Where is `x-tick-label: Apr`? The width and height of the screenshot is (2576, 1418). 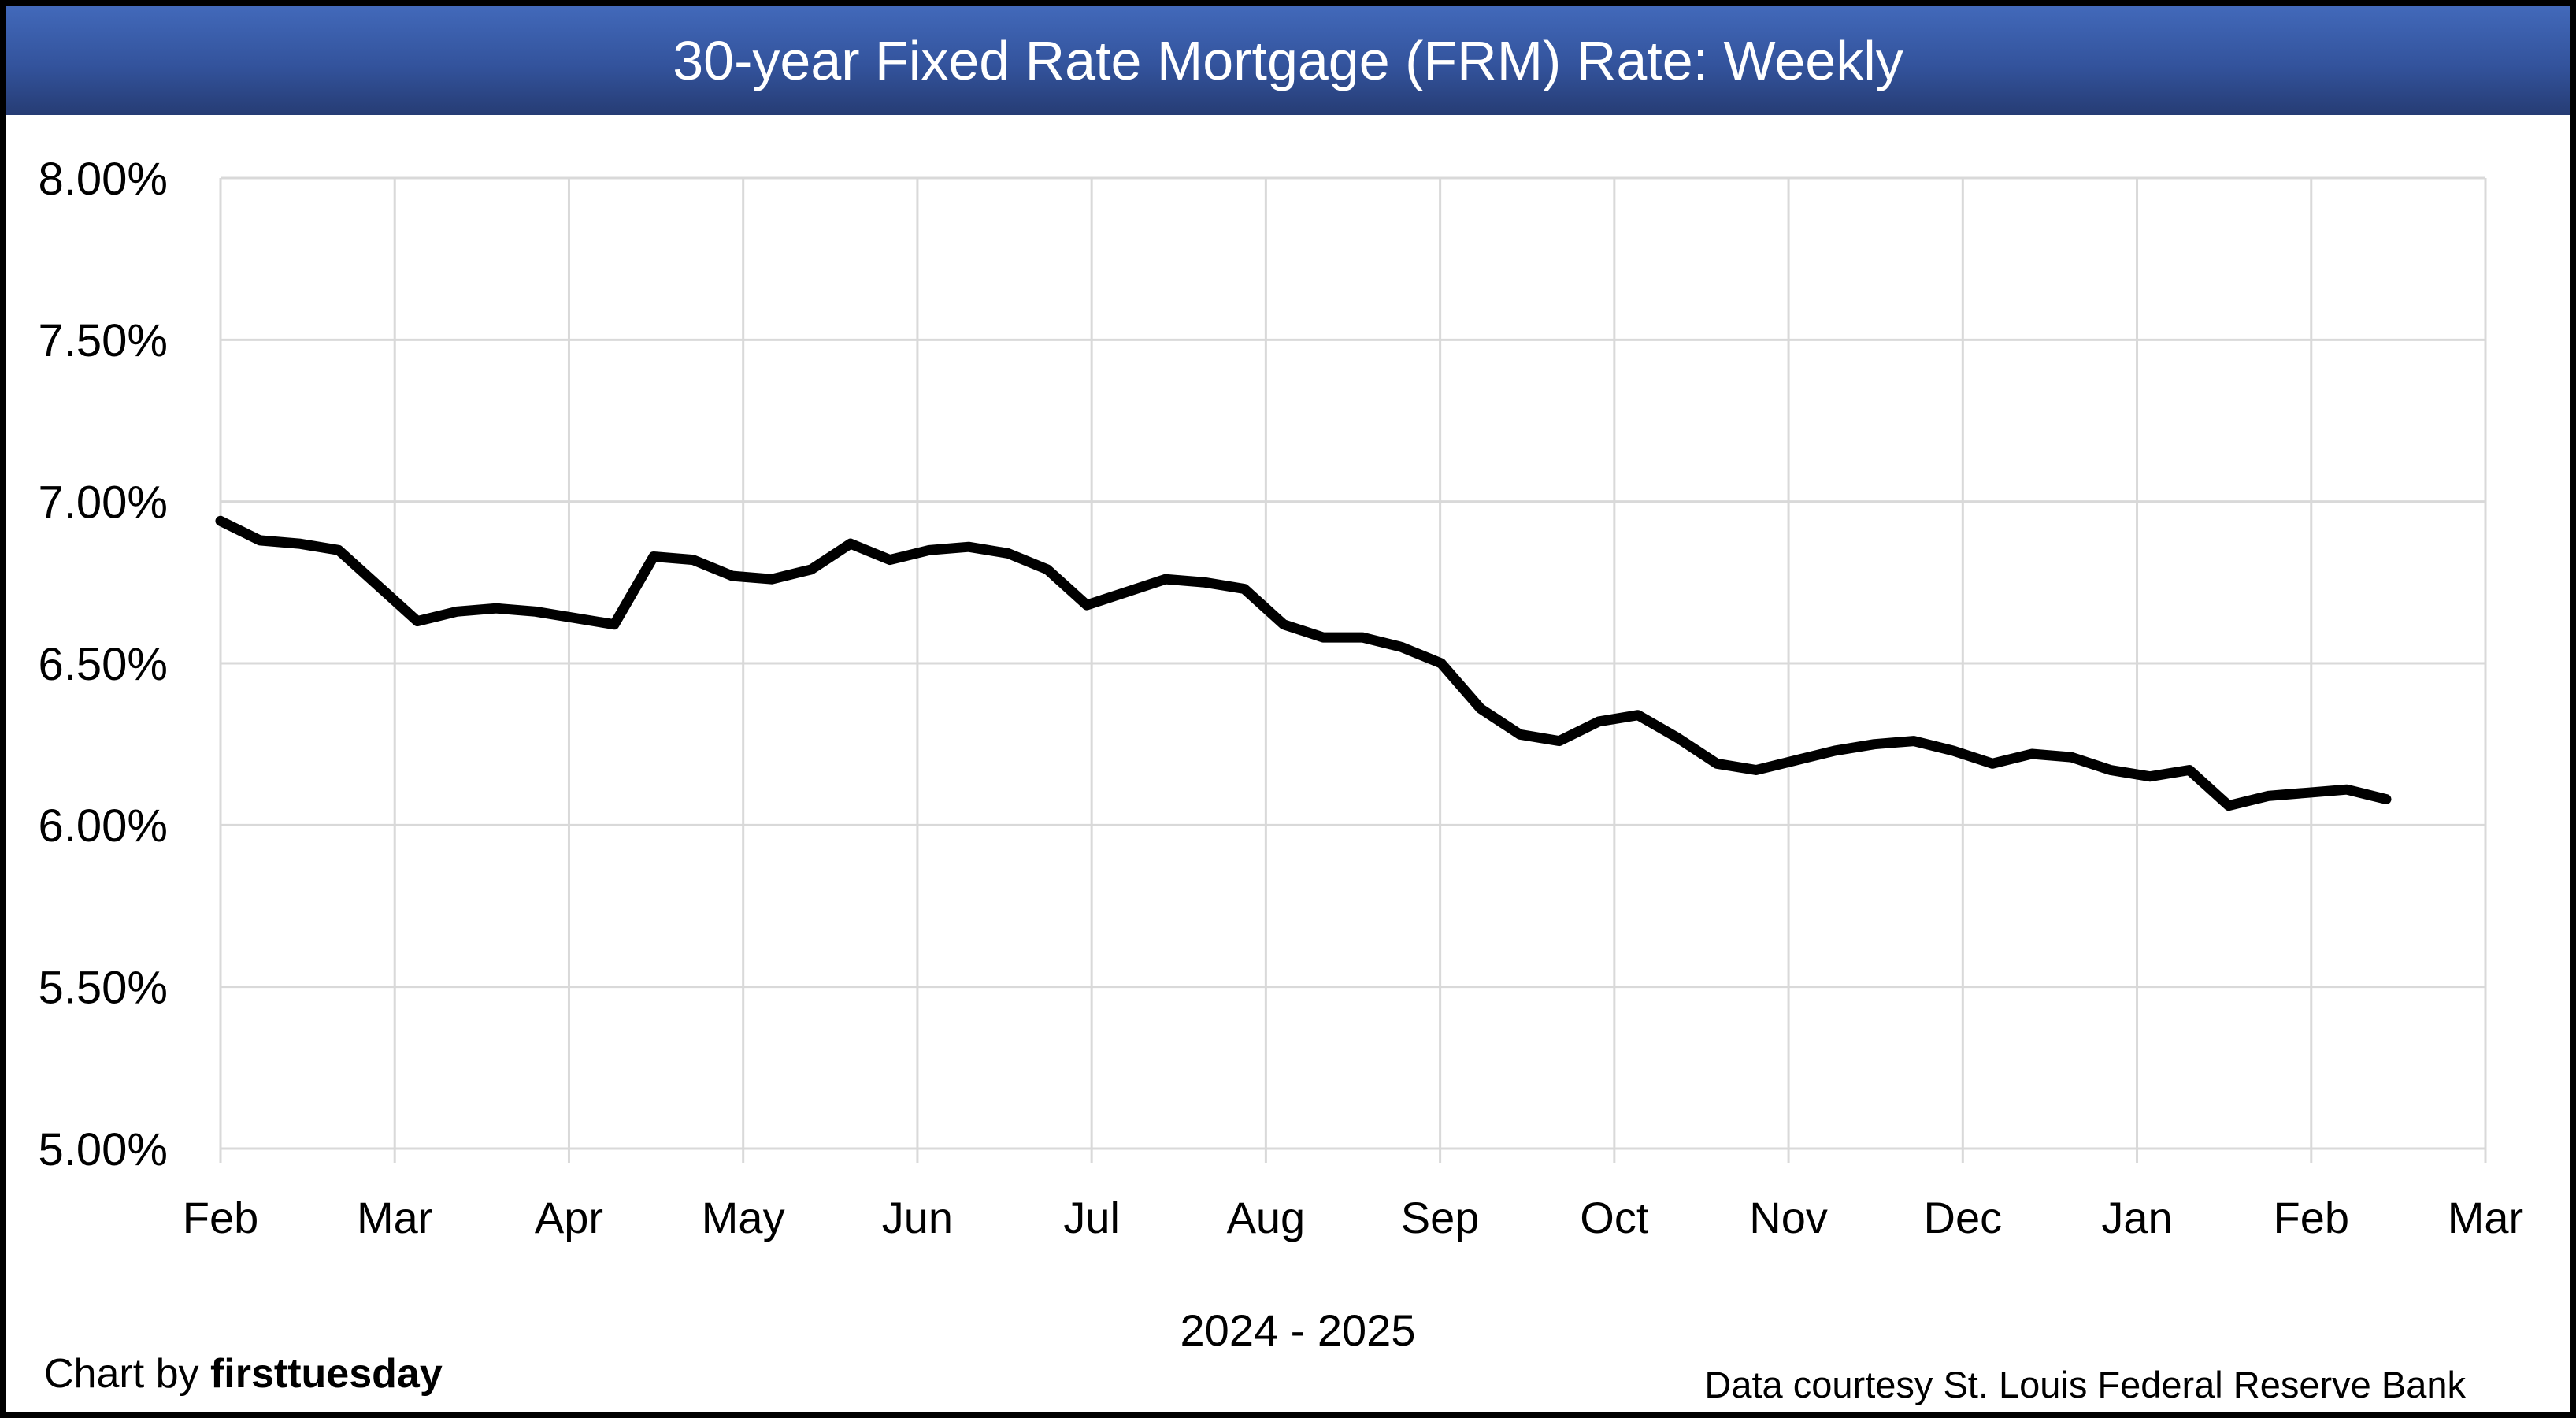
x-tick-label: Apr is located at coordinates (569, 1217).